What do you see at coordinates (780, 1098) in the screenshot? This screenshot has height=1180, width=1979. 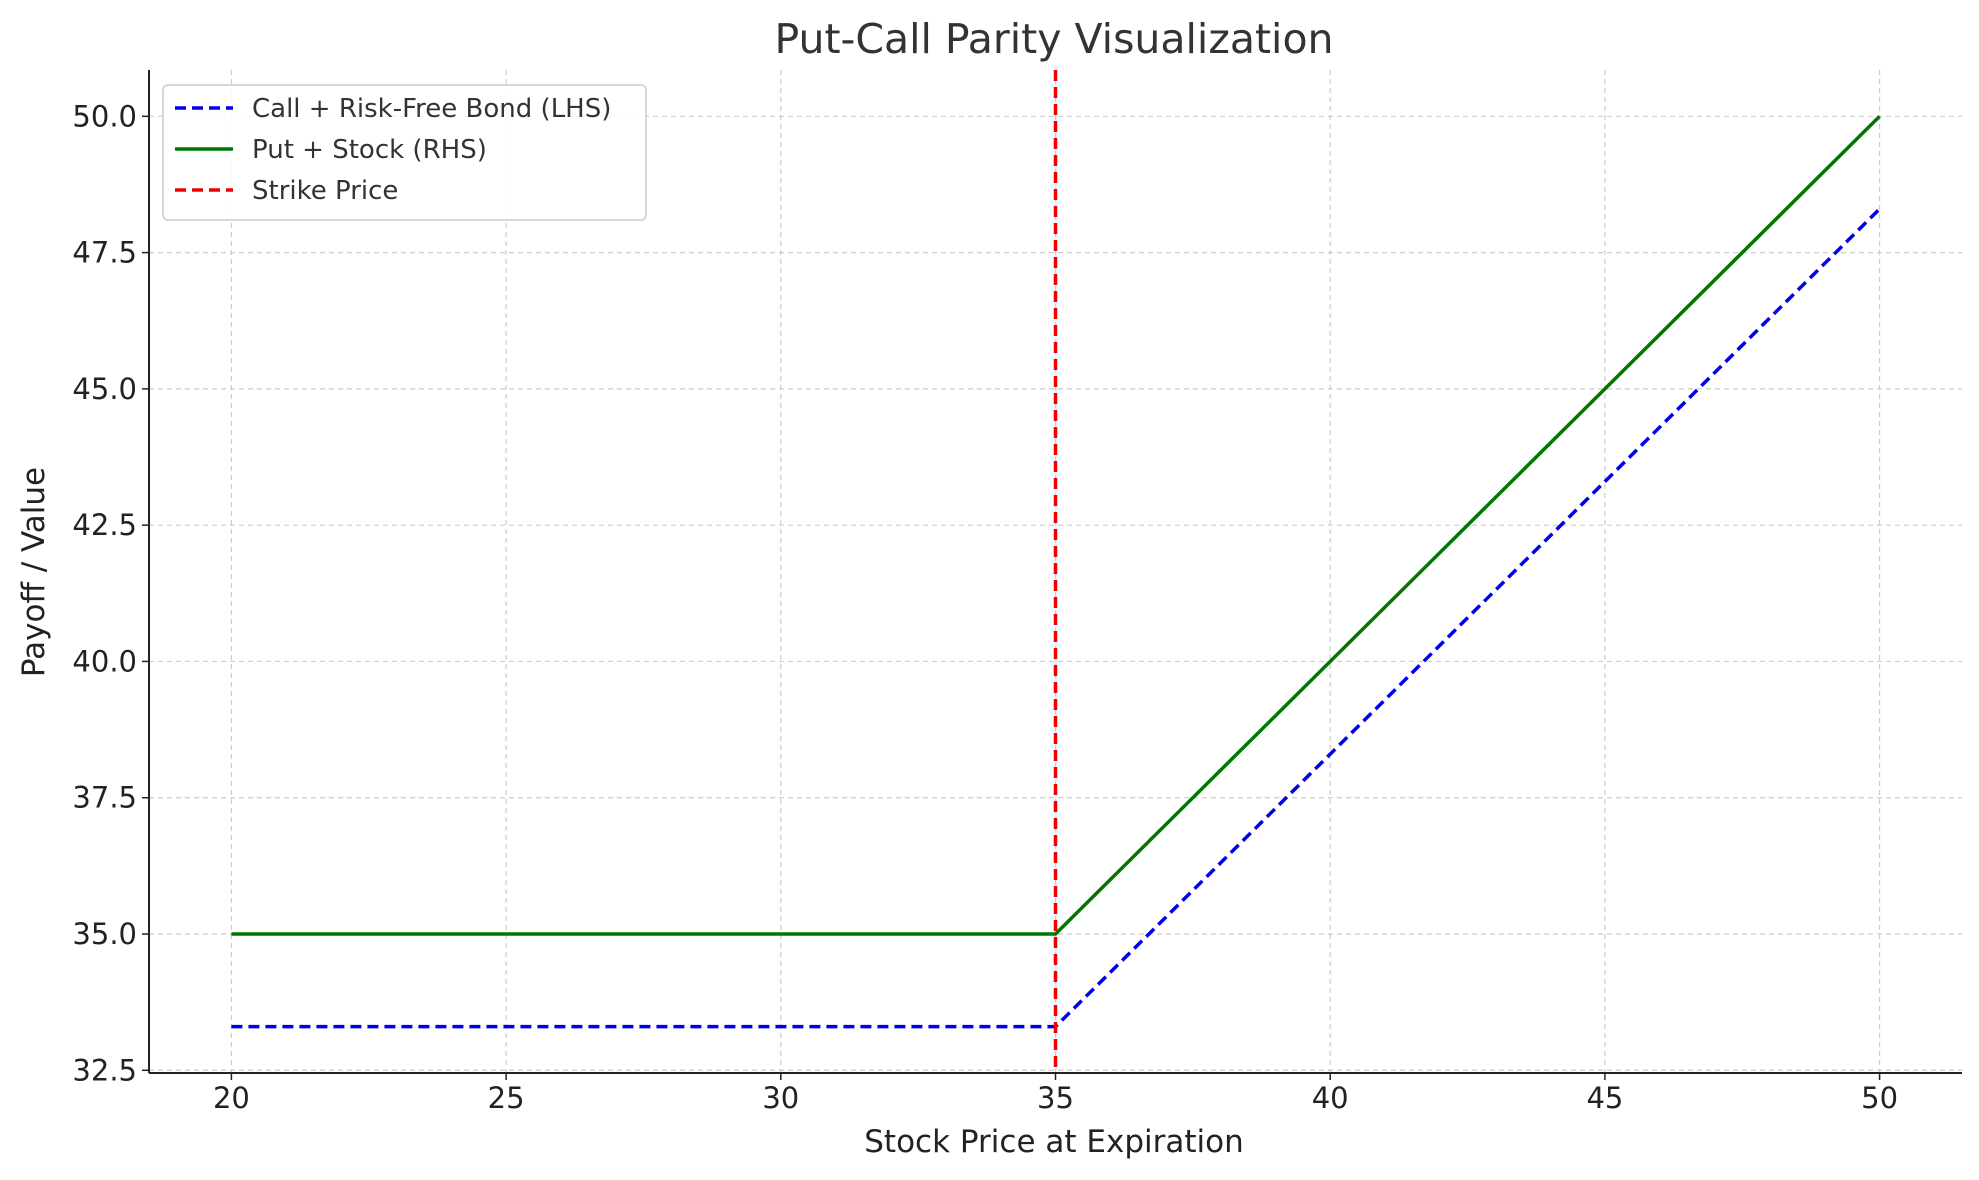 I see `x-tick-label: 30` at bounding box center [780, 1098].